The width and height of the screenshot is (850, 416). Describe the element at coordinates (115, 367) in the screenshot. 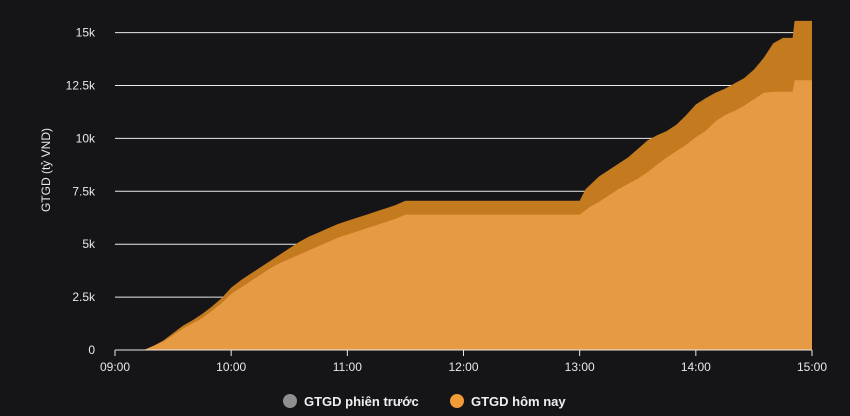

I see `x-tick-label: 09:00` at that location.